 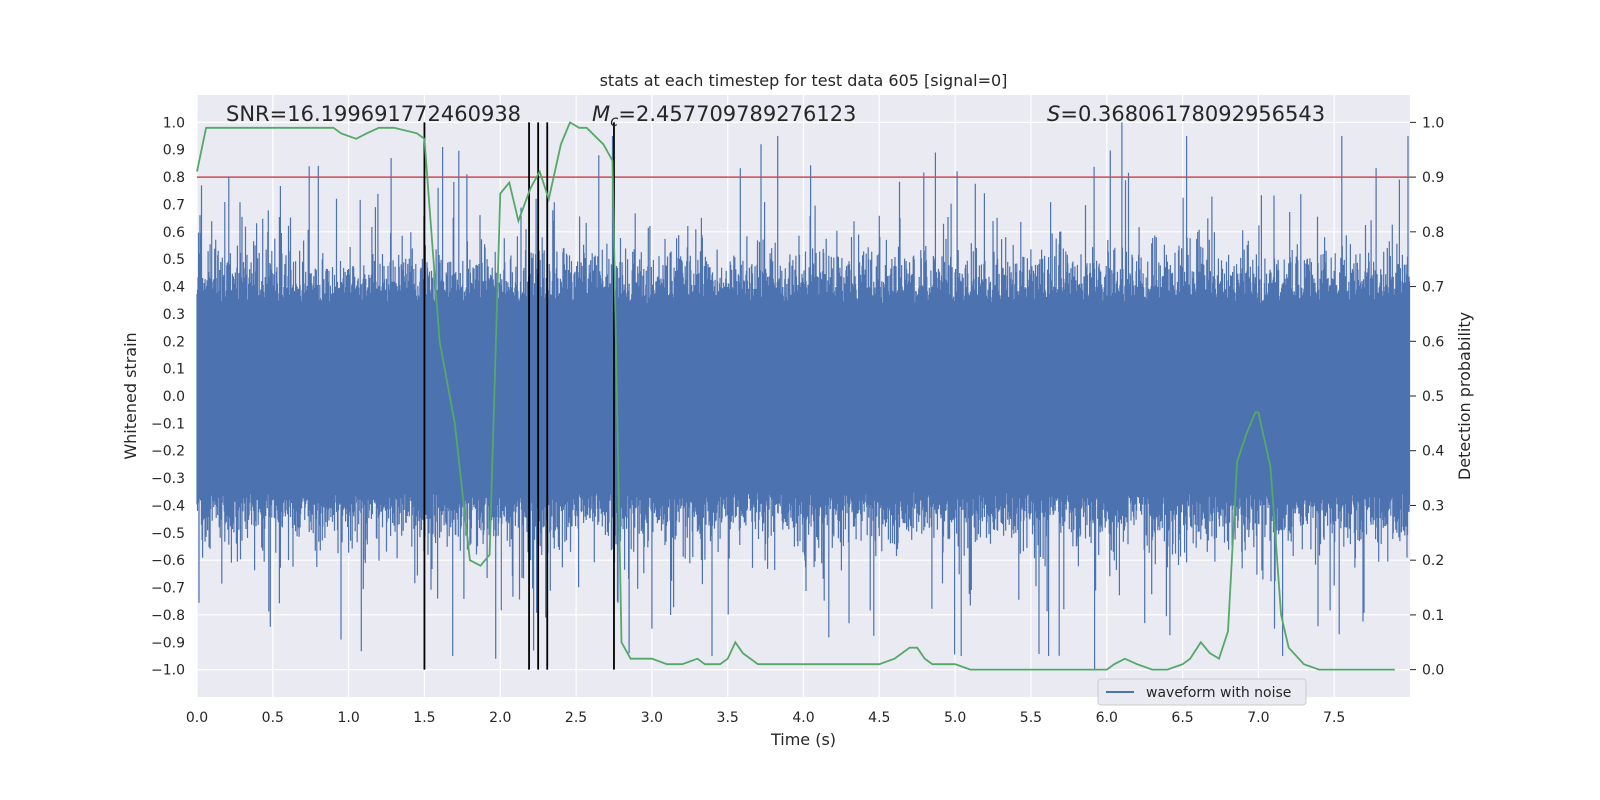 I want to click on y-right-tick-label: 0.0, so click(x=1433, y=671).